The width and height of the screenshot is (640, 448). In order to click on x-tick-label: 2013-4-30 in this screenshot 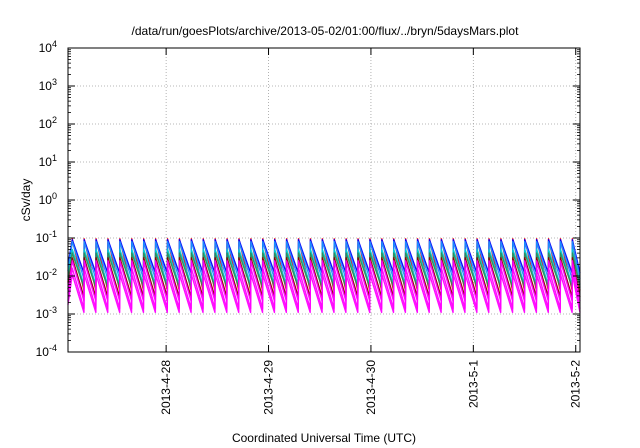, I will do `click(371, 387)`.